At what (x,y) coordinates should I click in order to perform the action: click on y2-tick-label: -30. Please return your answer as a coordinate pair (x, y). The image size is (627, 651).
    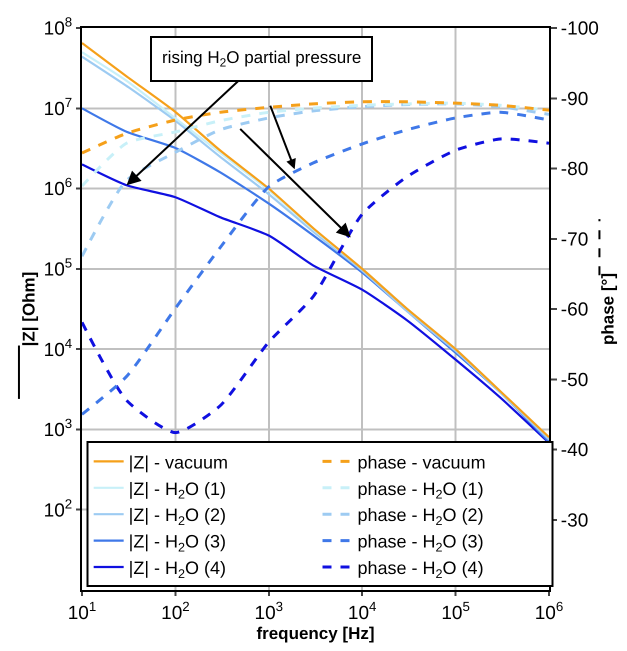
    Looking at the image, I should click on (574, 521).